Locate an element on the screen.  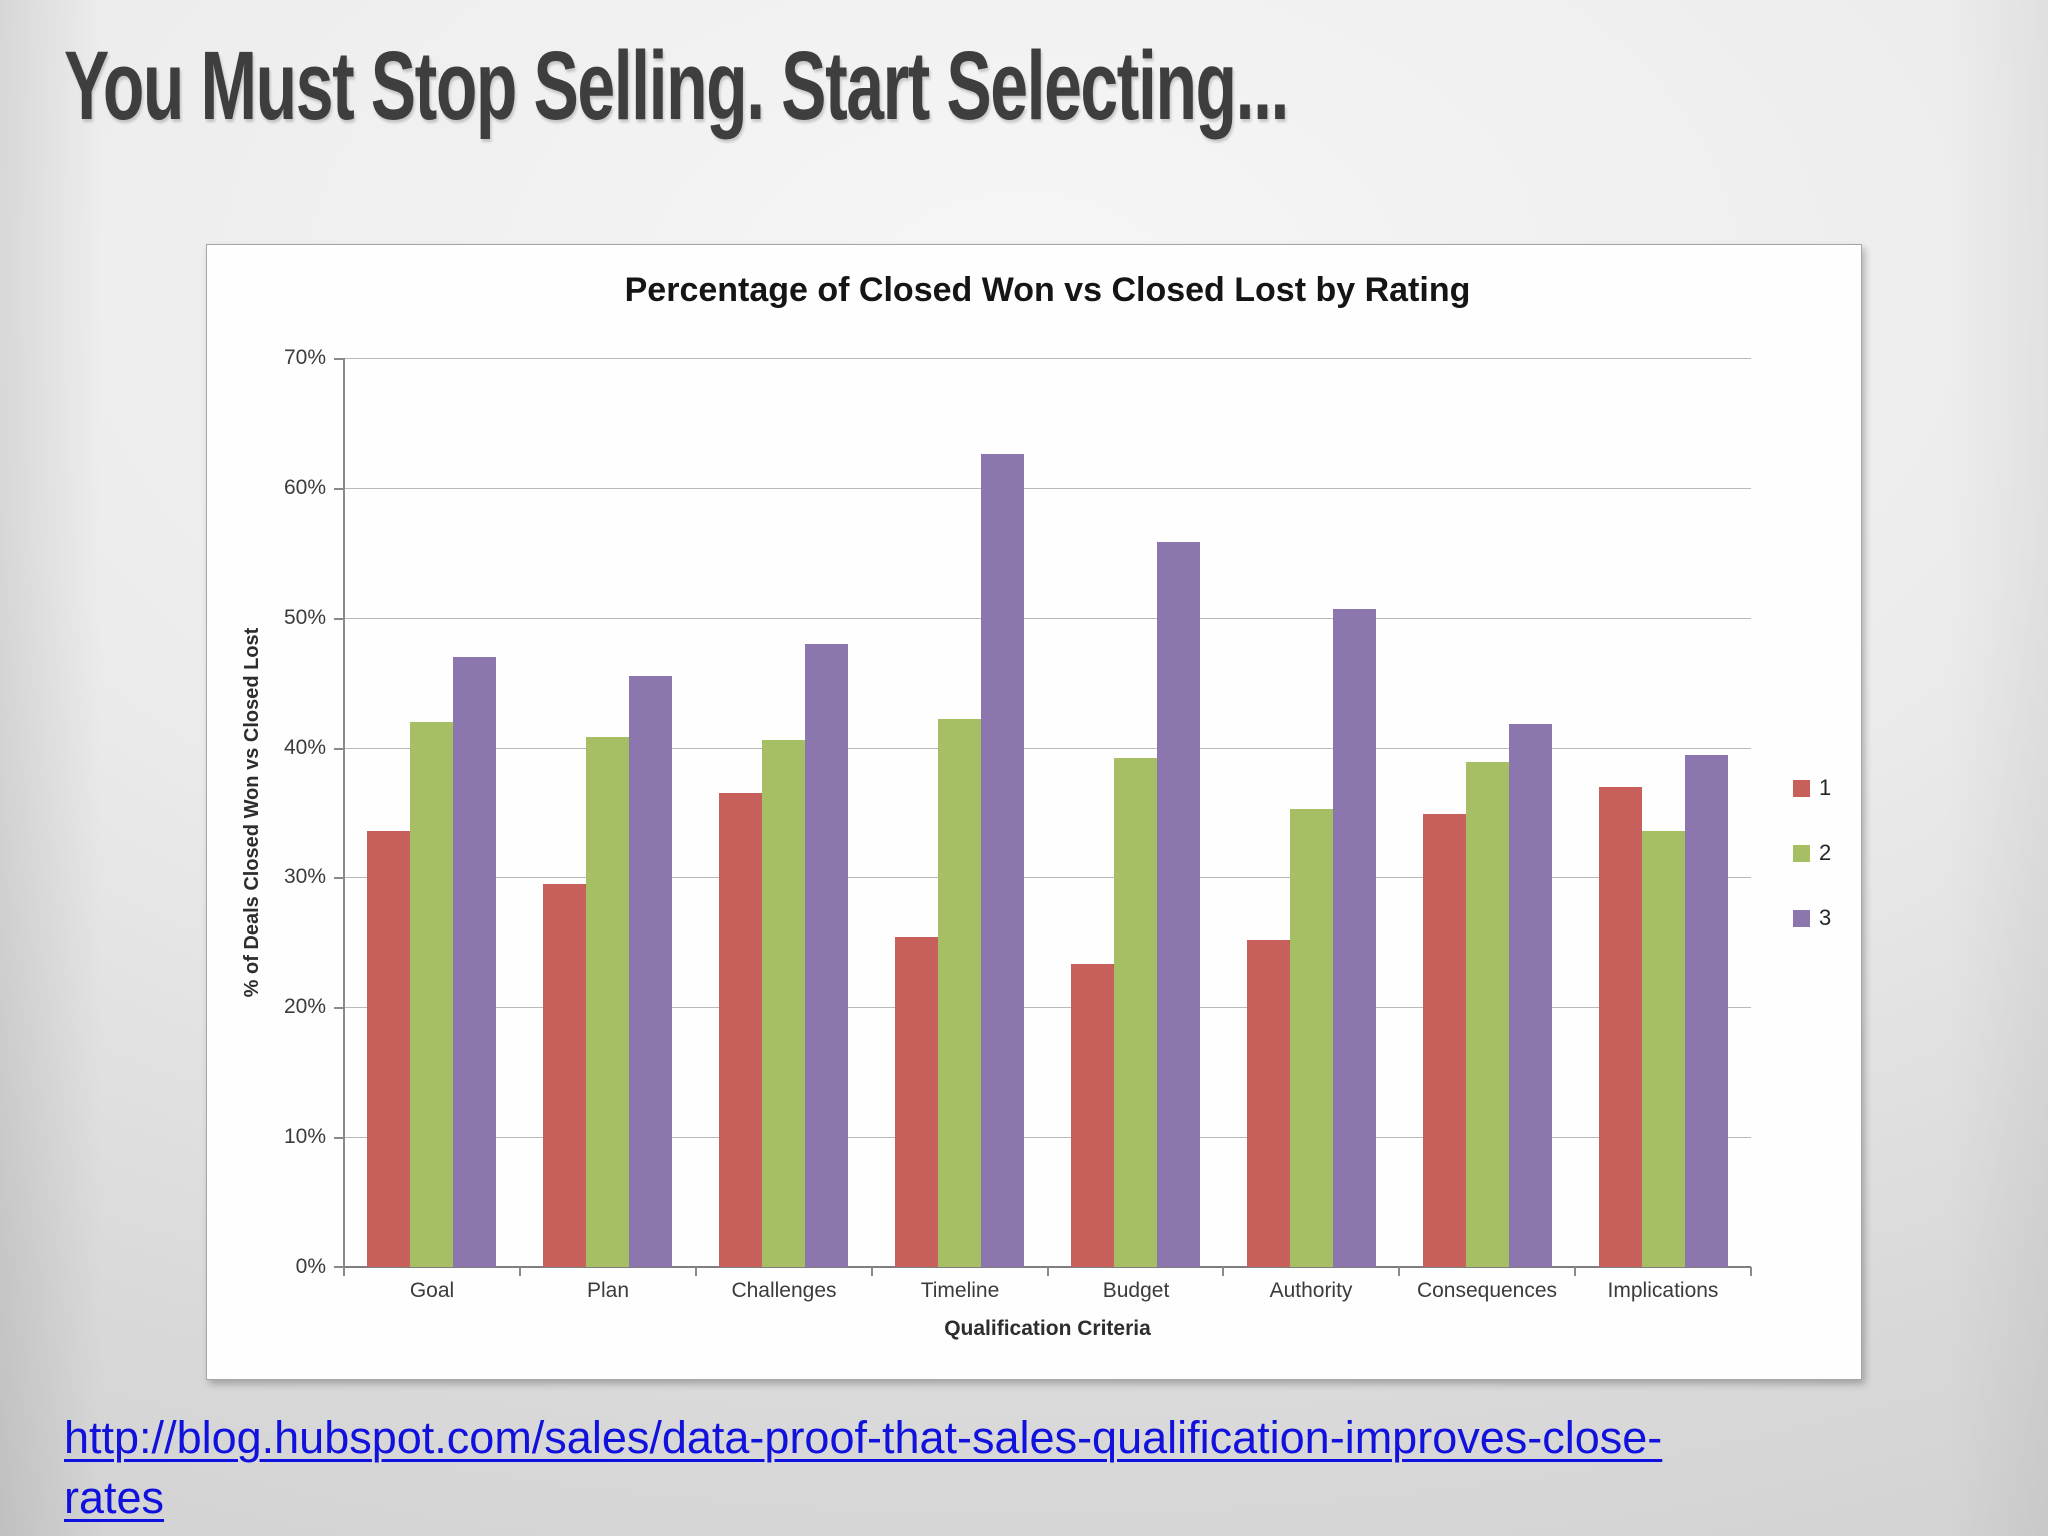
x-axis-title: Qualification Criteria is located at coordinates (1047, 1328).